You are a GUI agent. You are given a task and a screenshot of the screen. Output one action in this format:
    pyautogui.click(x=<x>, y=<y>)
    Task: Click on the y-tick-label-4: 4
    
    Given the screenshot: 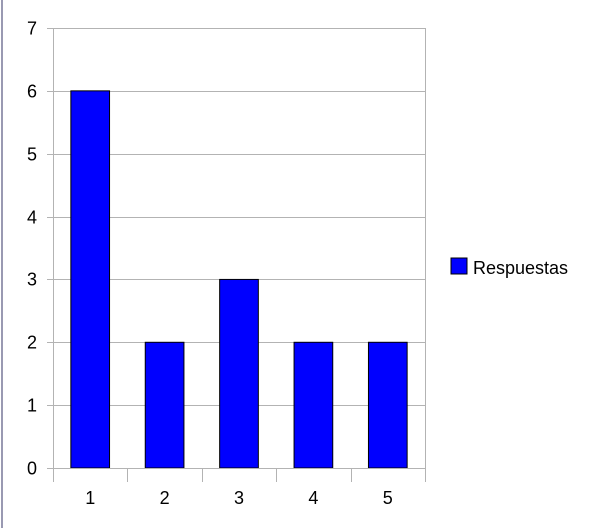 What is the action you would take?
    pyautogui.click(x=32, y=218)
    